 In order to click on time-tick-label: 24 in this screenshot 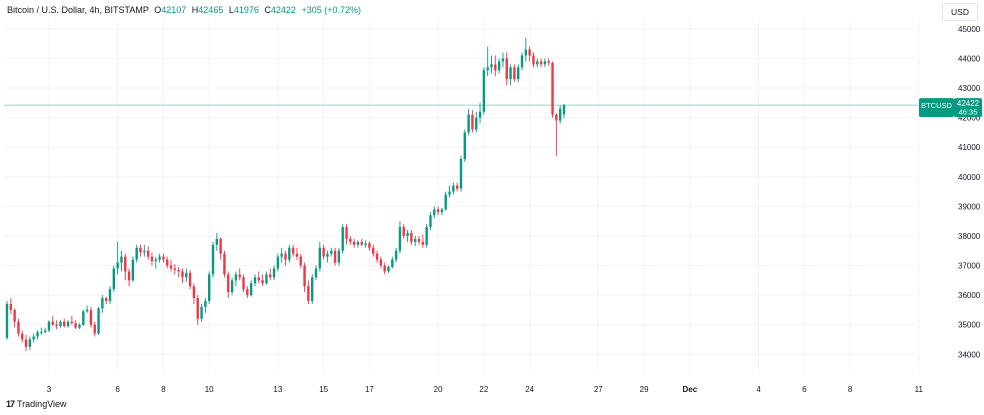, I will do `click(529, 389)`.